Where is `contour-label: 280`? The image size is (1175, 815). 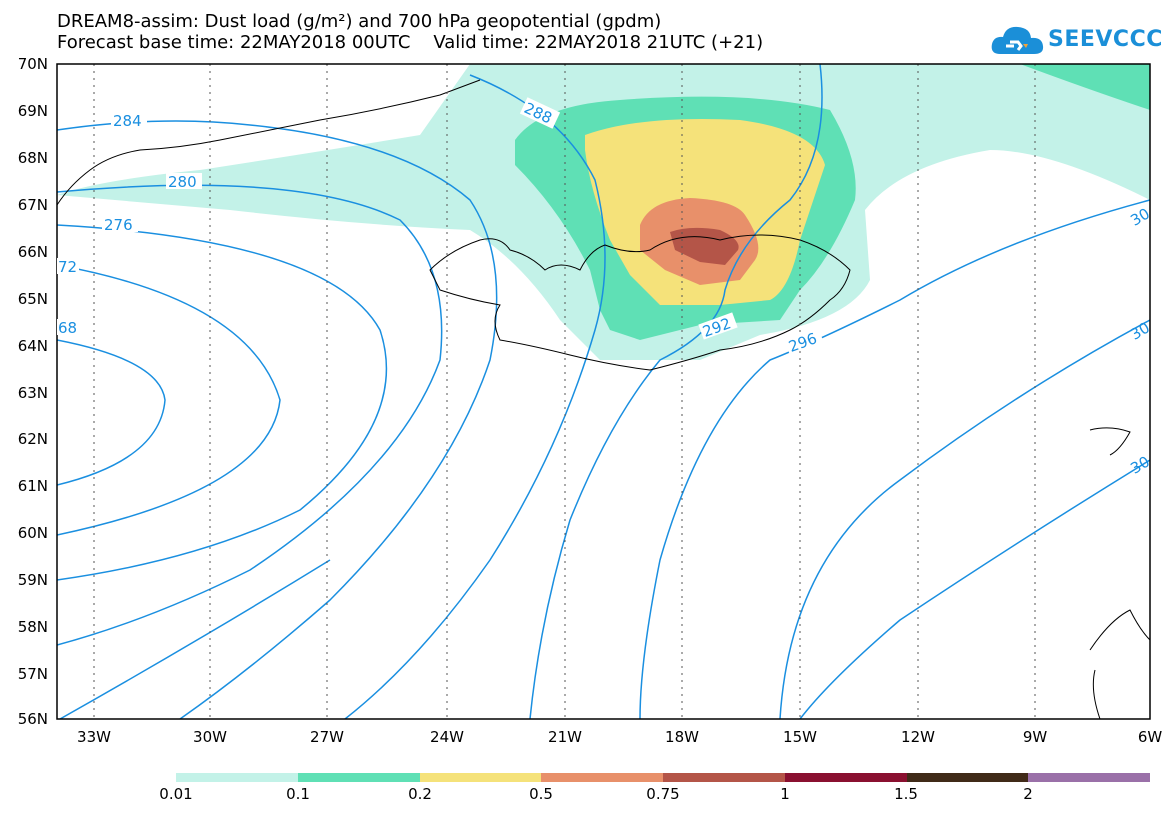
contour-label: 280 is located at coordinates (182, 182).